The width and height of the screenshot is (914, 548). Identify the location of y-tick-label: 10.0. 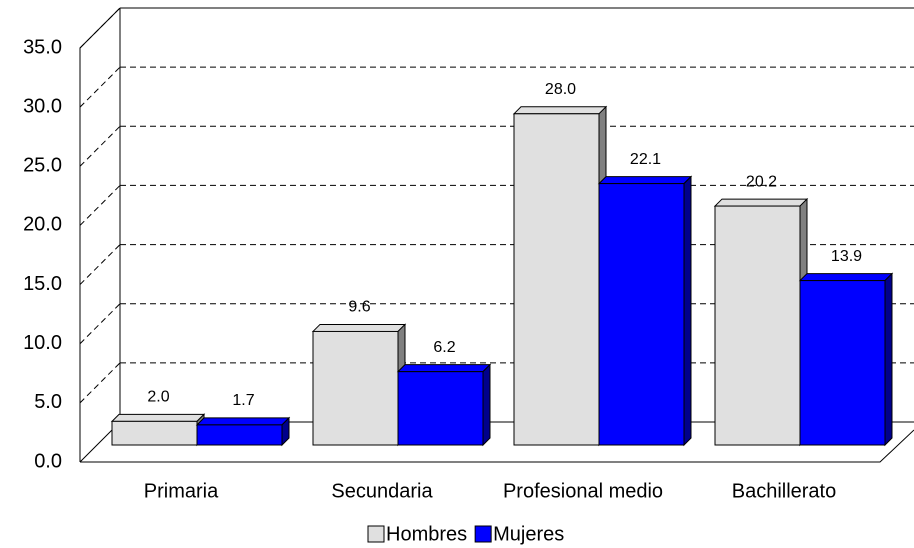
(42, 343).